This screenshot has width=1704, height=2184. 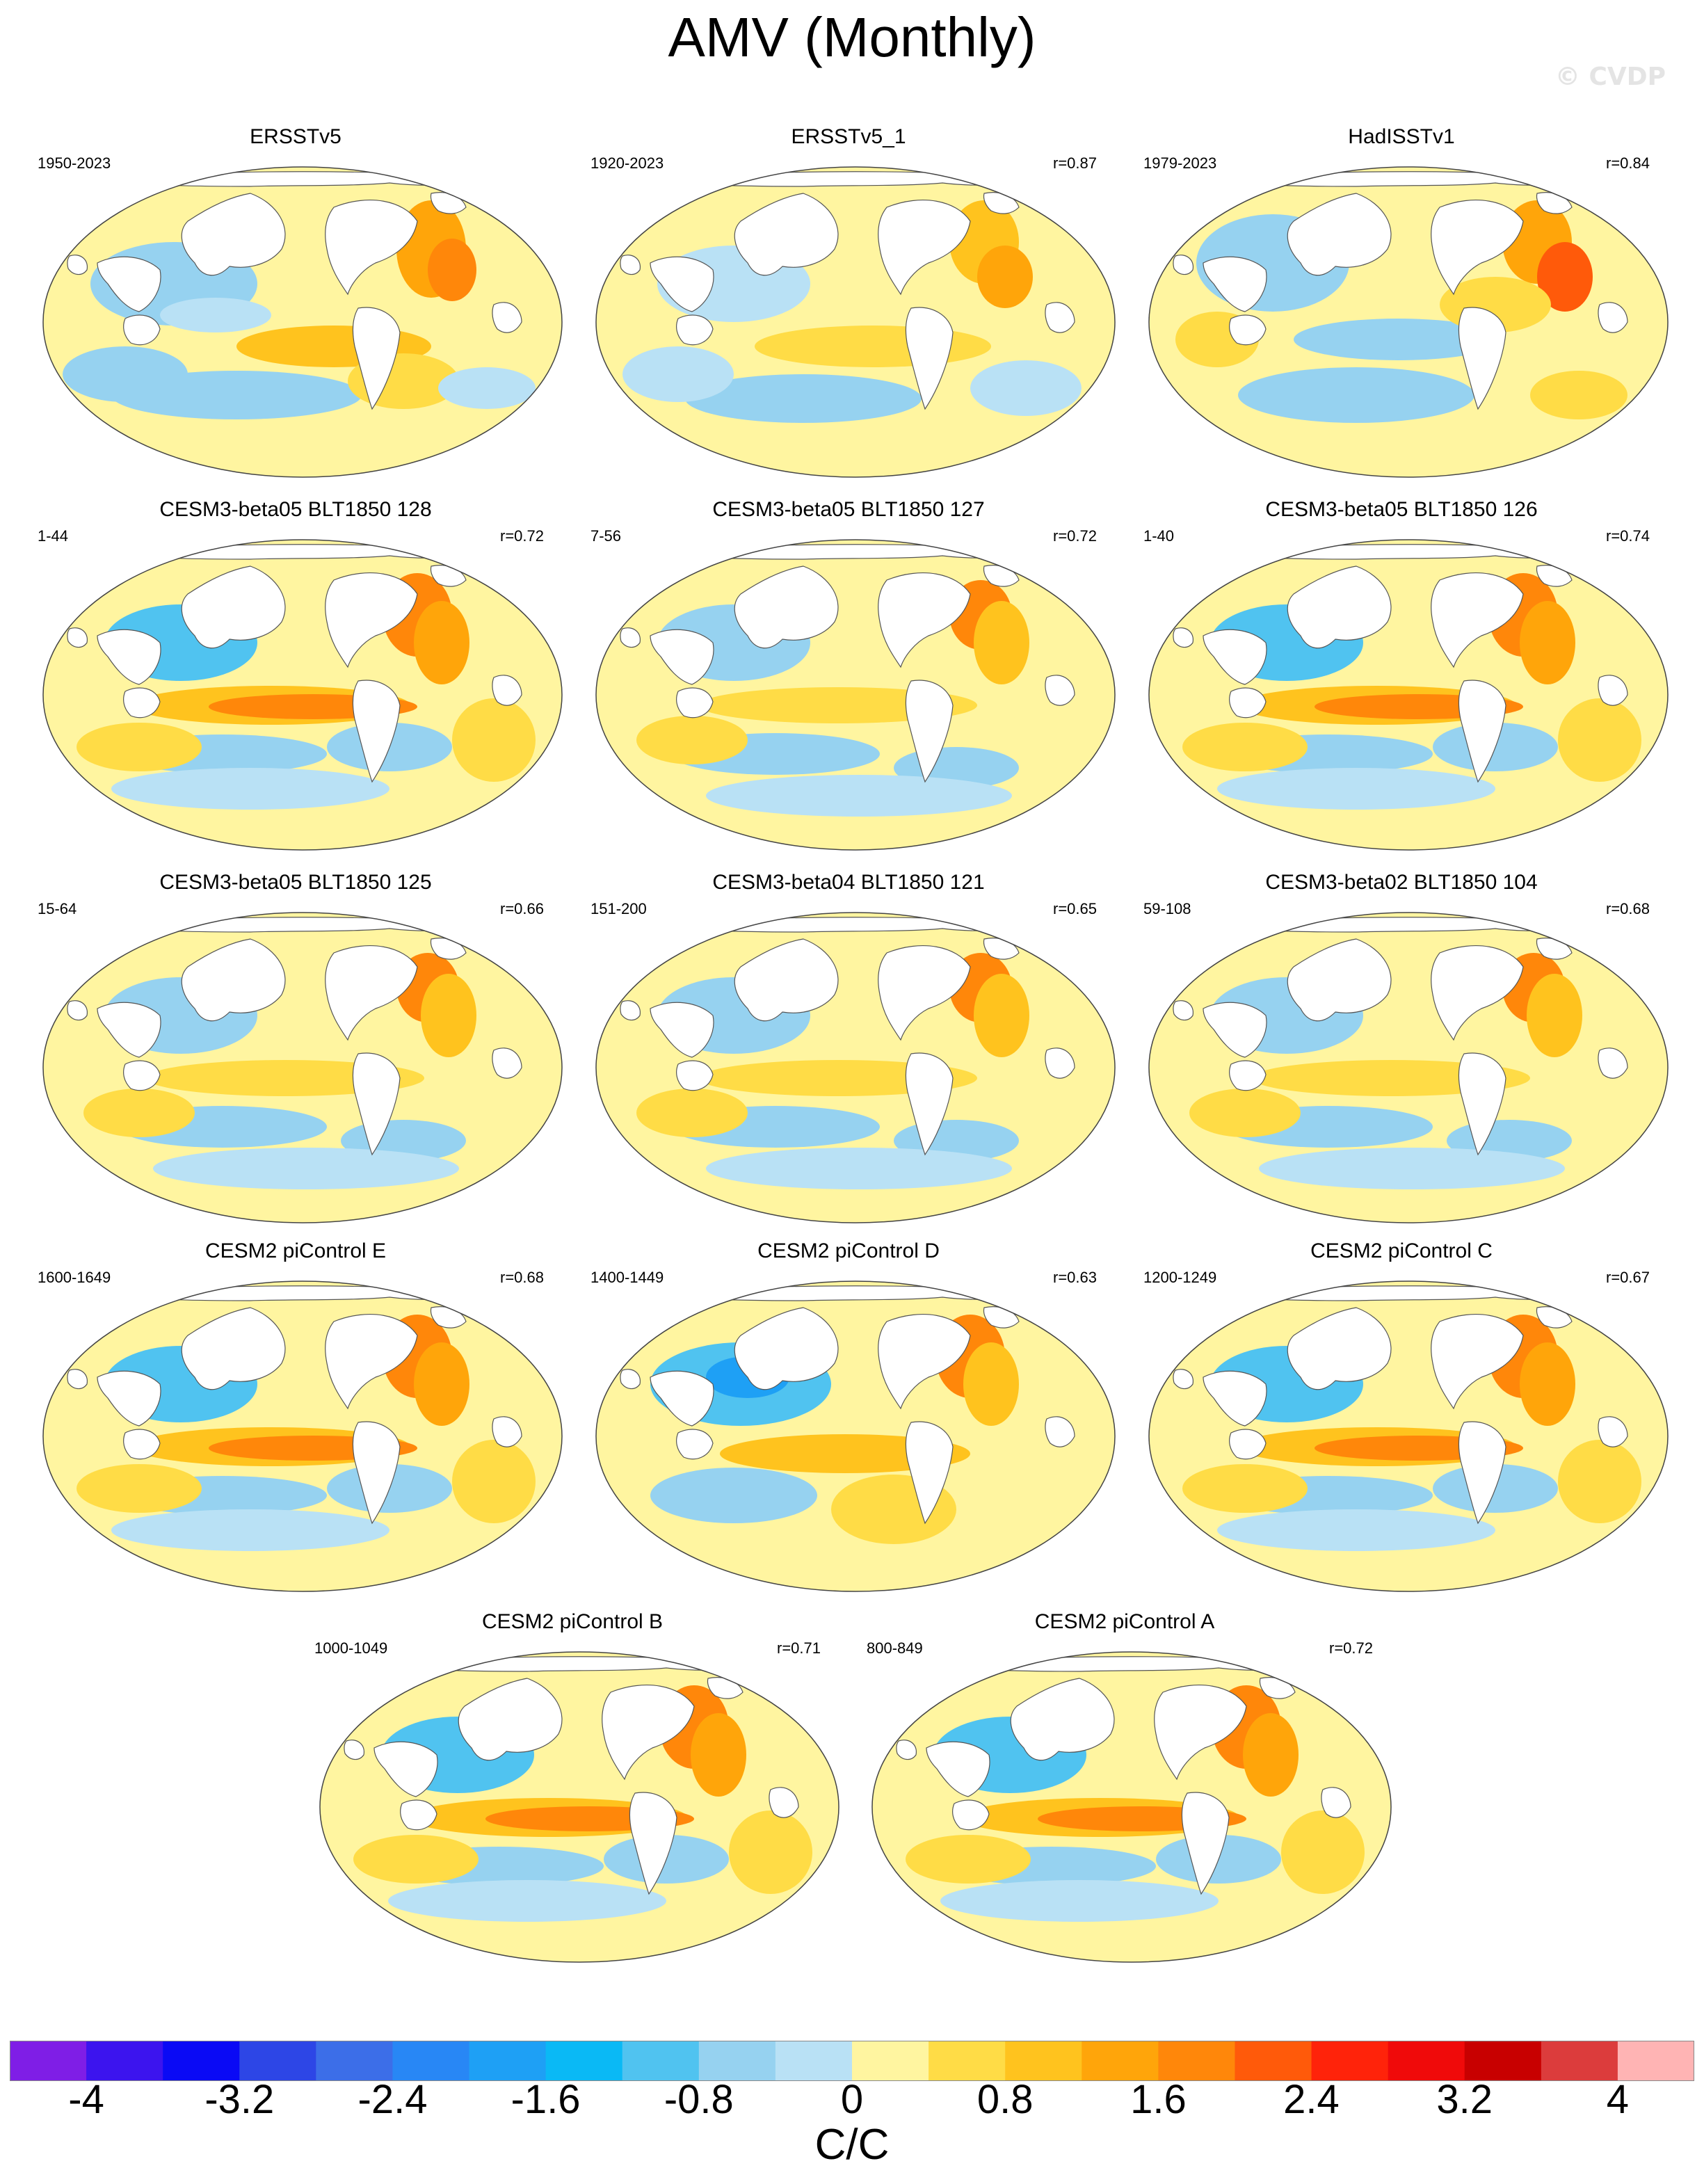 I want to click on colorbar-tick-label: 1.6, so click(x=1158, y=2099).